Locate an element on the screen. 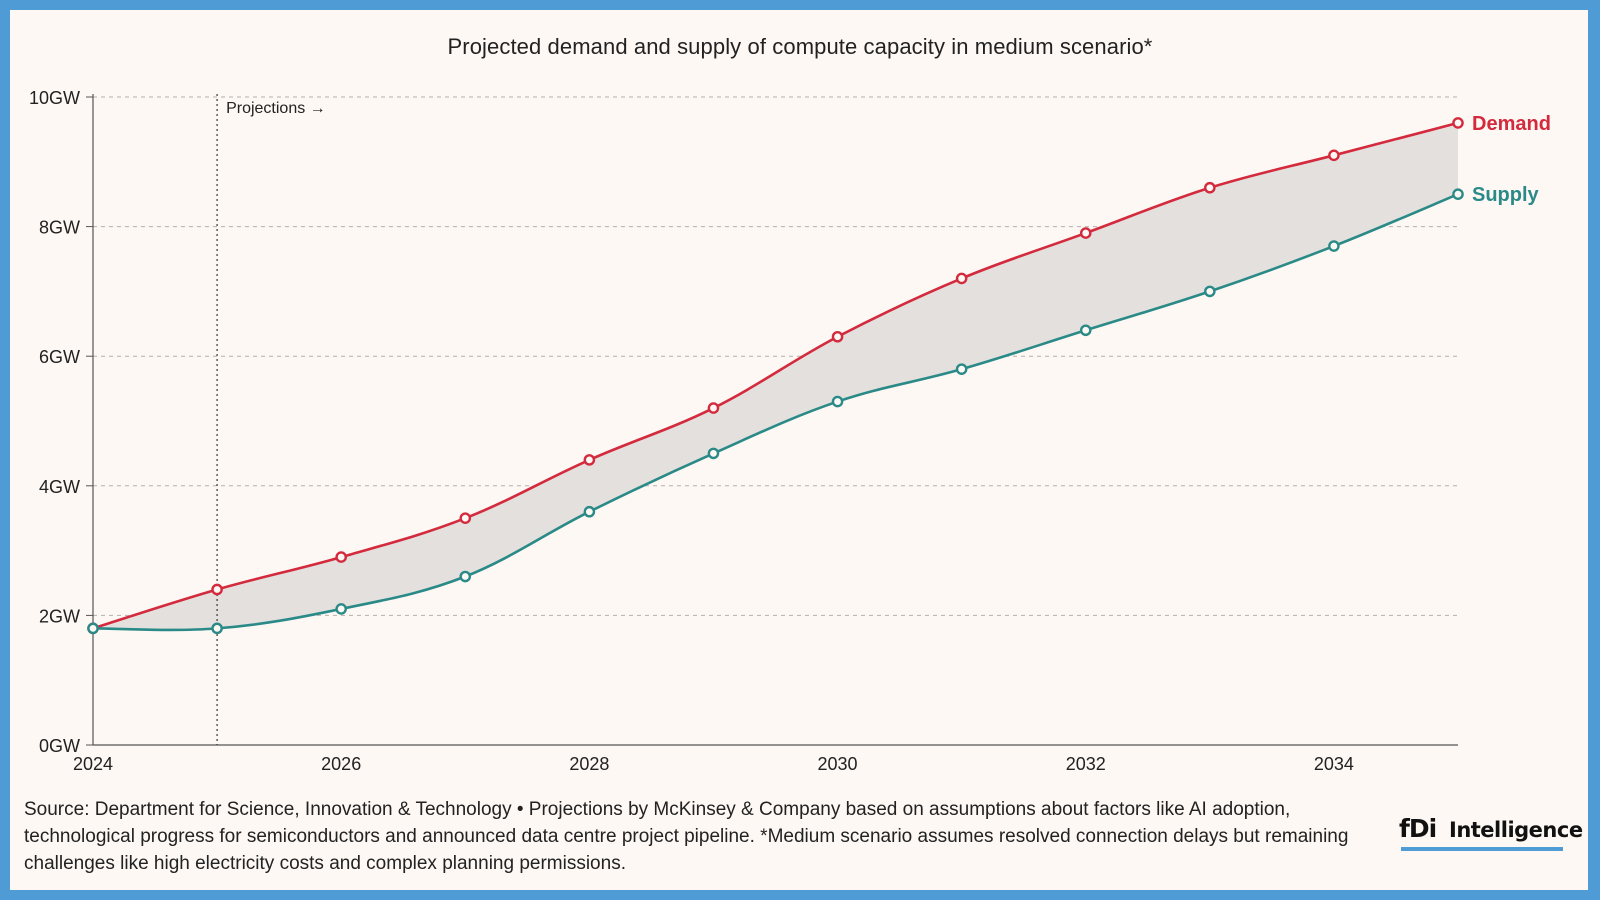 Image resolution: width=1600 pixels, height=900 pixels. x-tick-label: 2024 is located at coordinates (93, 764).